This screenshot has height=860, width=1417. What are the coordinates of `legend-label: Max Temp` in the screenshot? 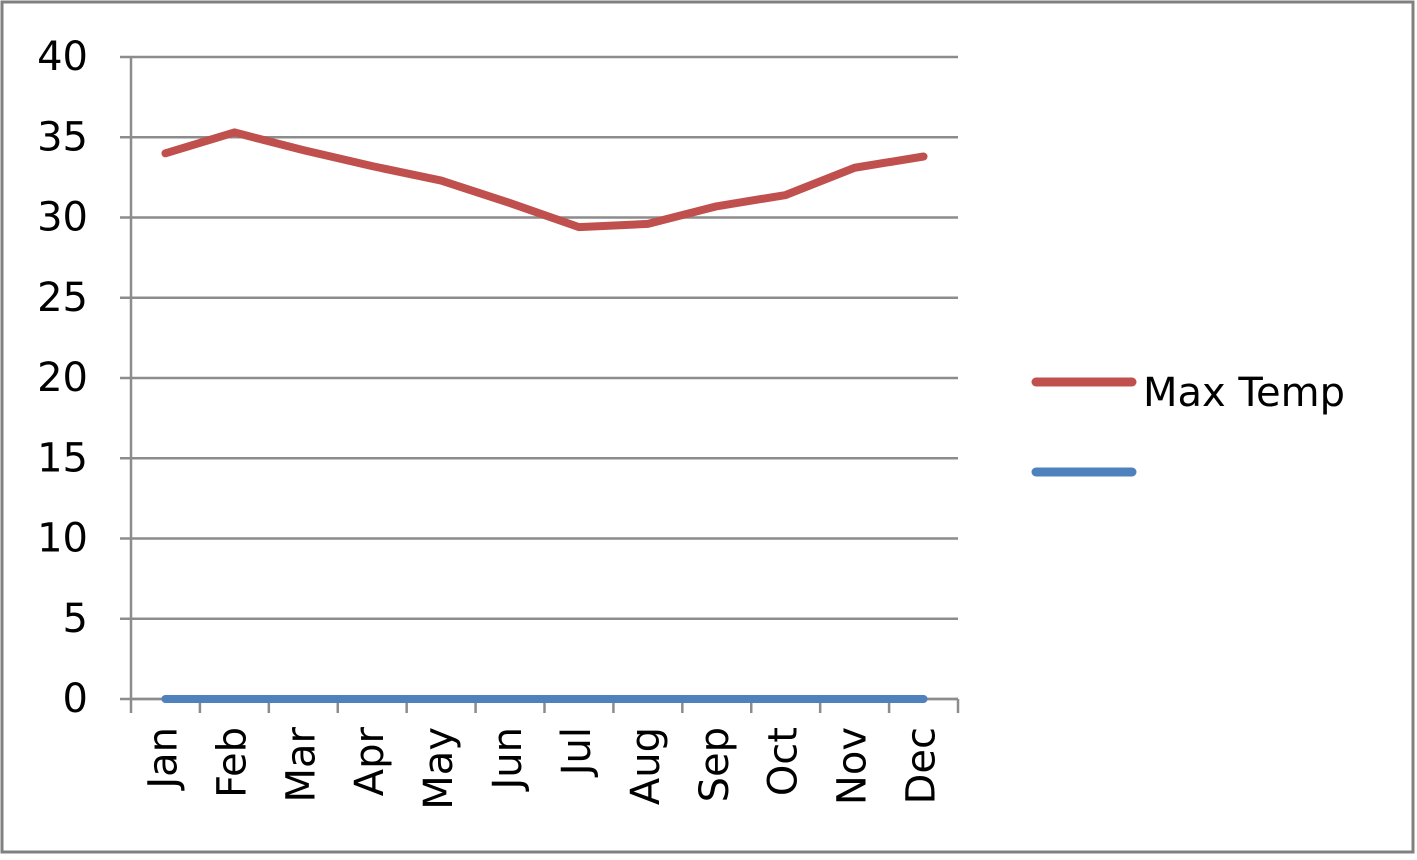 It's located at (1244, 393).